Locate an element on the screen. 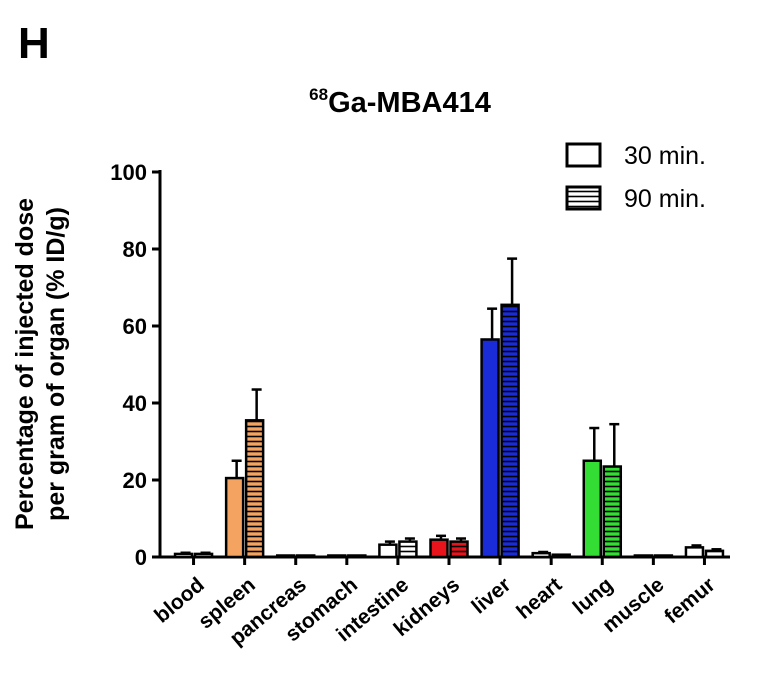  panel-letter: H is located at coordinates (34, 43).